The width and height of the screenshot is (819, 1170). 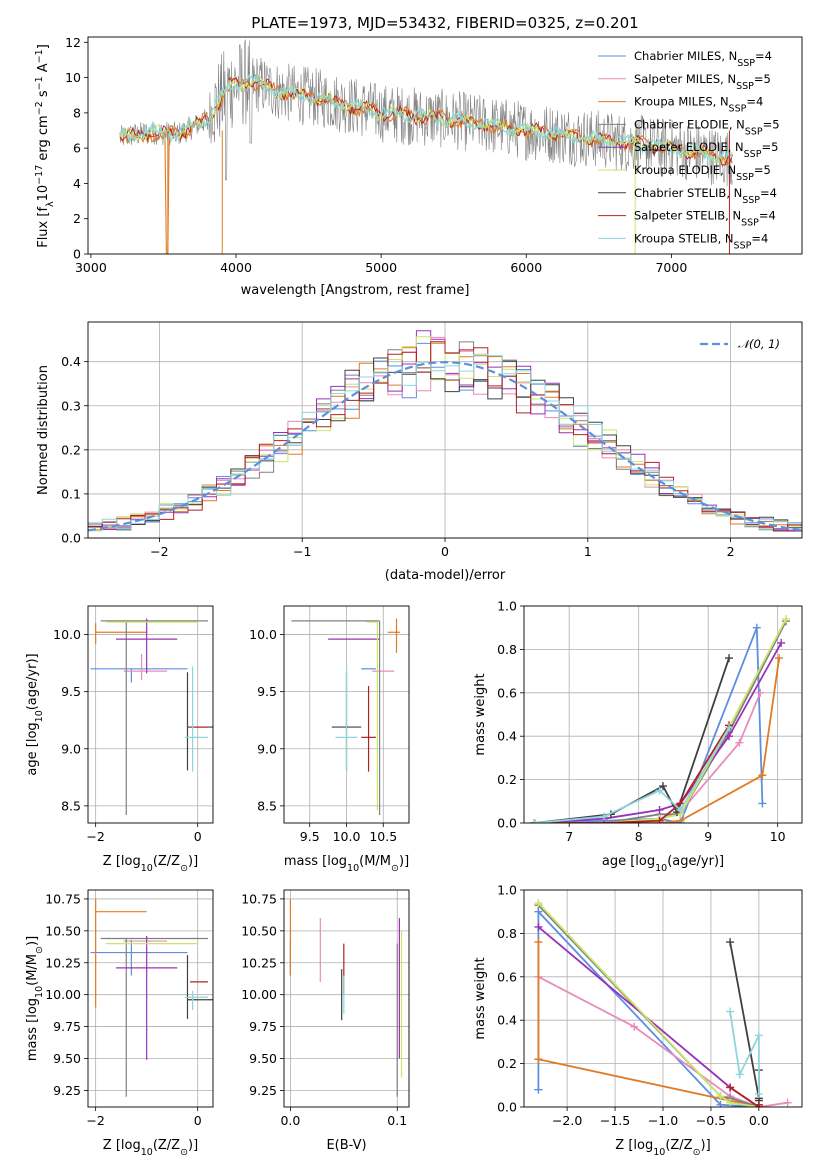 What do you see at coordinates (346, 864) in the screenshot?
I see `x-axis-label: mass [log10(M/M⊙)]` at bounding box center [346, 864].